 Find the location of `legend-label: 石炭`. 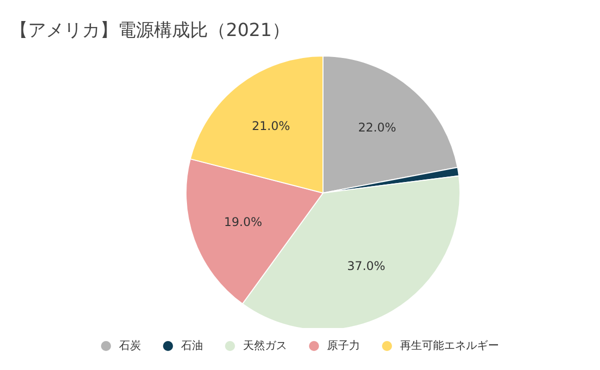

legend-label: 石炭 is located at coordinates (130, 345).